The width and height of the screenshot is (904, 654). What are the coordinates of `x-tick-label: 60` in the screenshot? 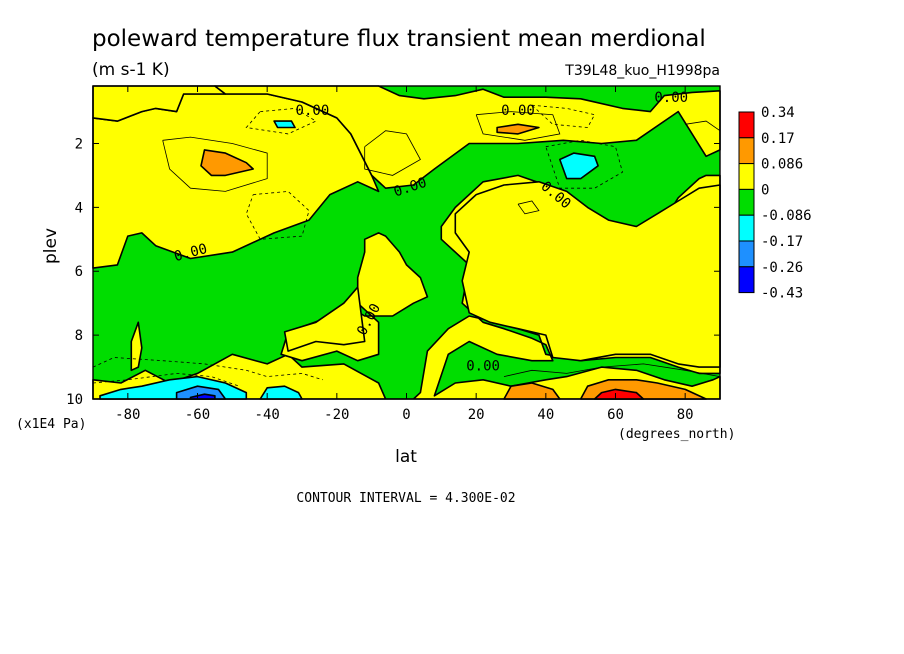 It's located at (615, 415).